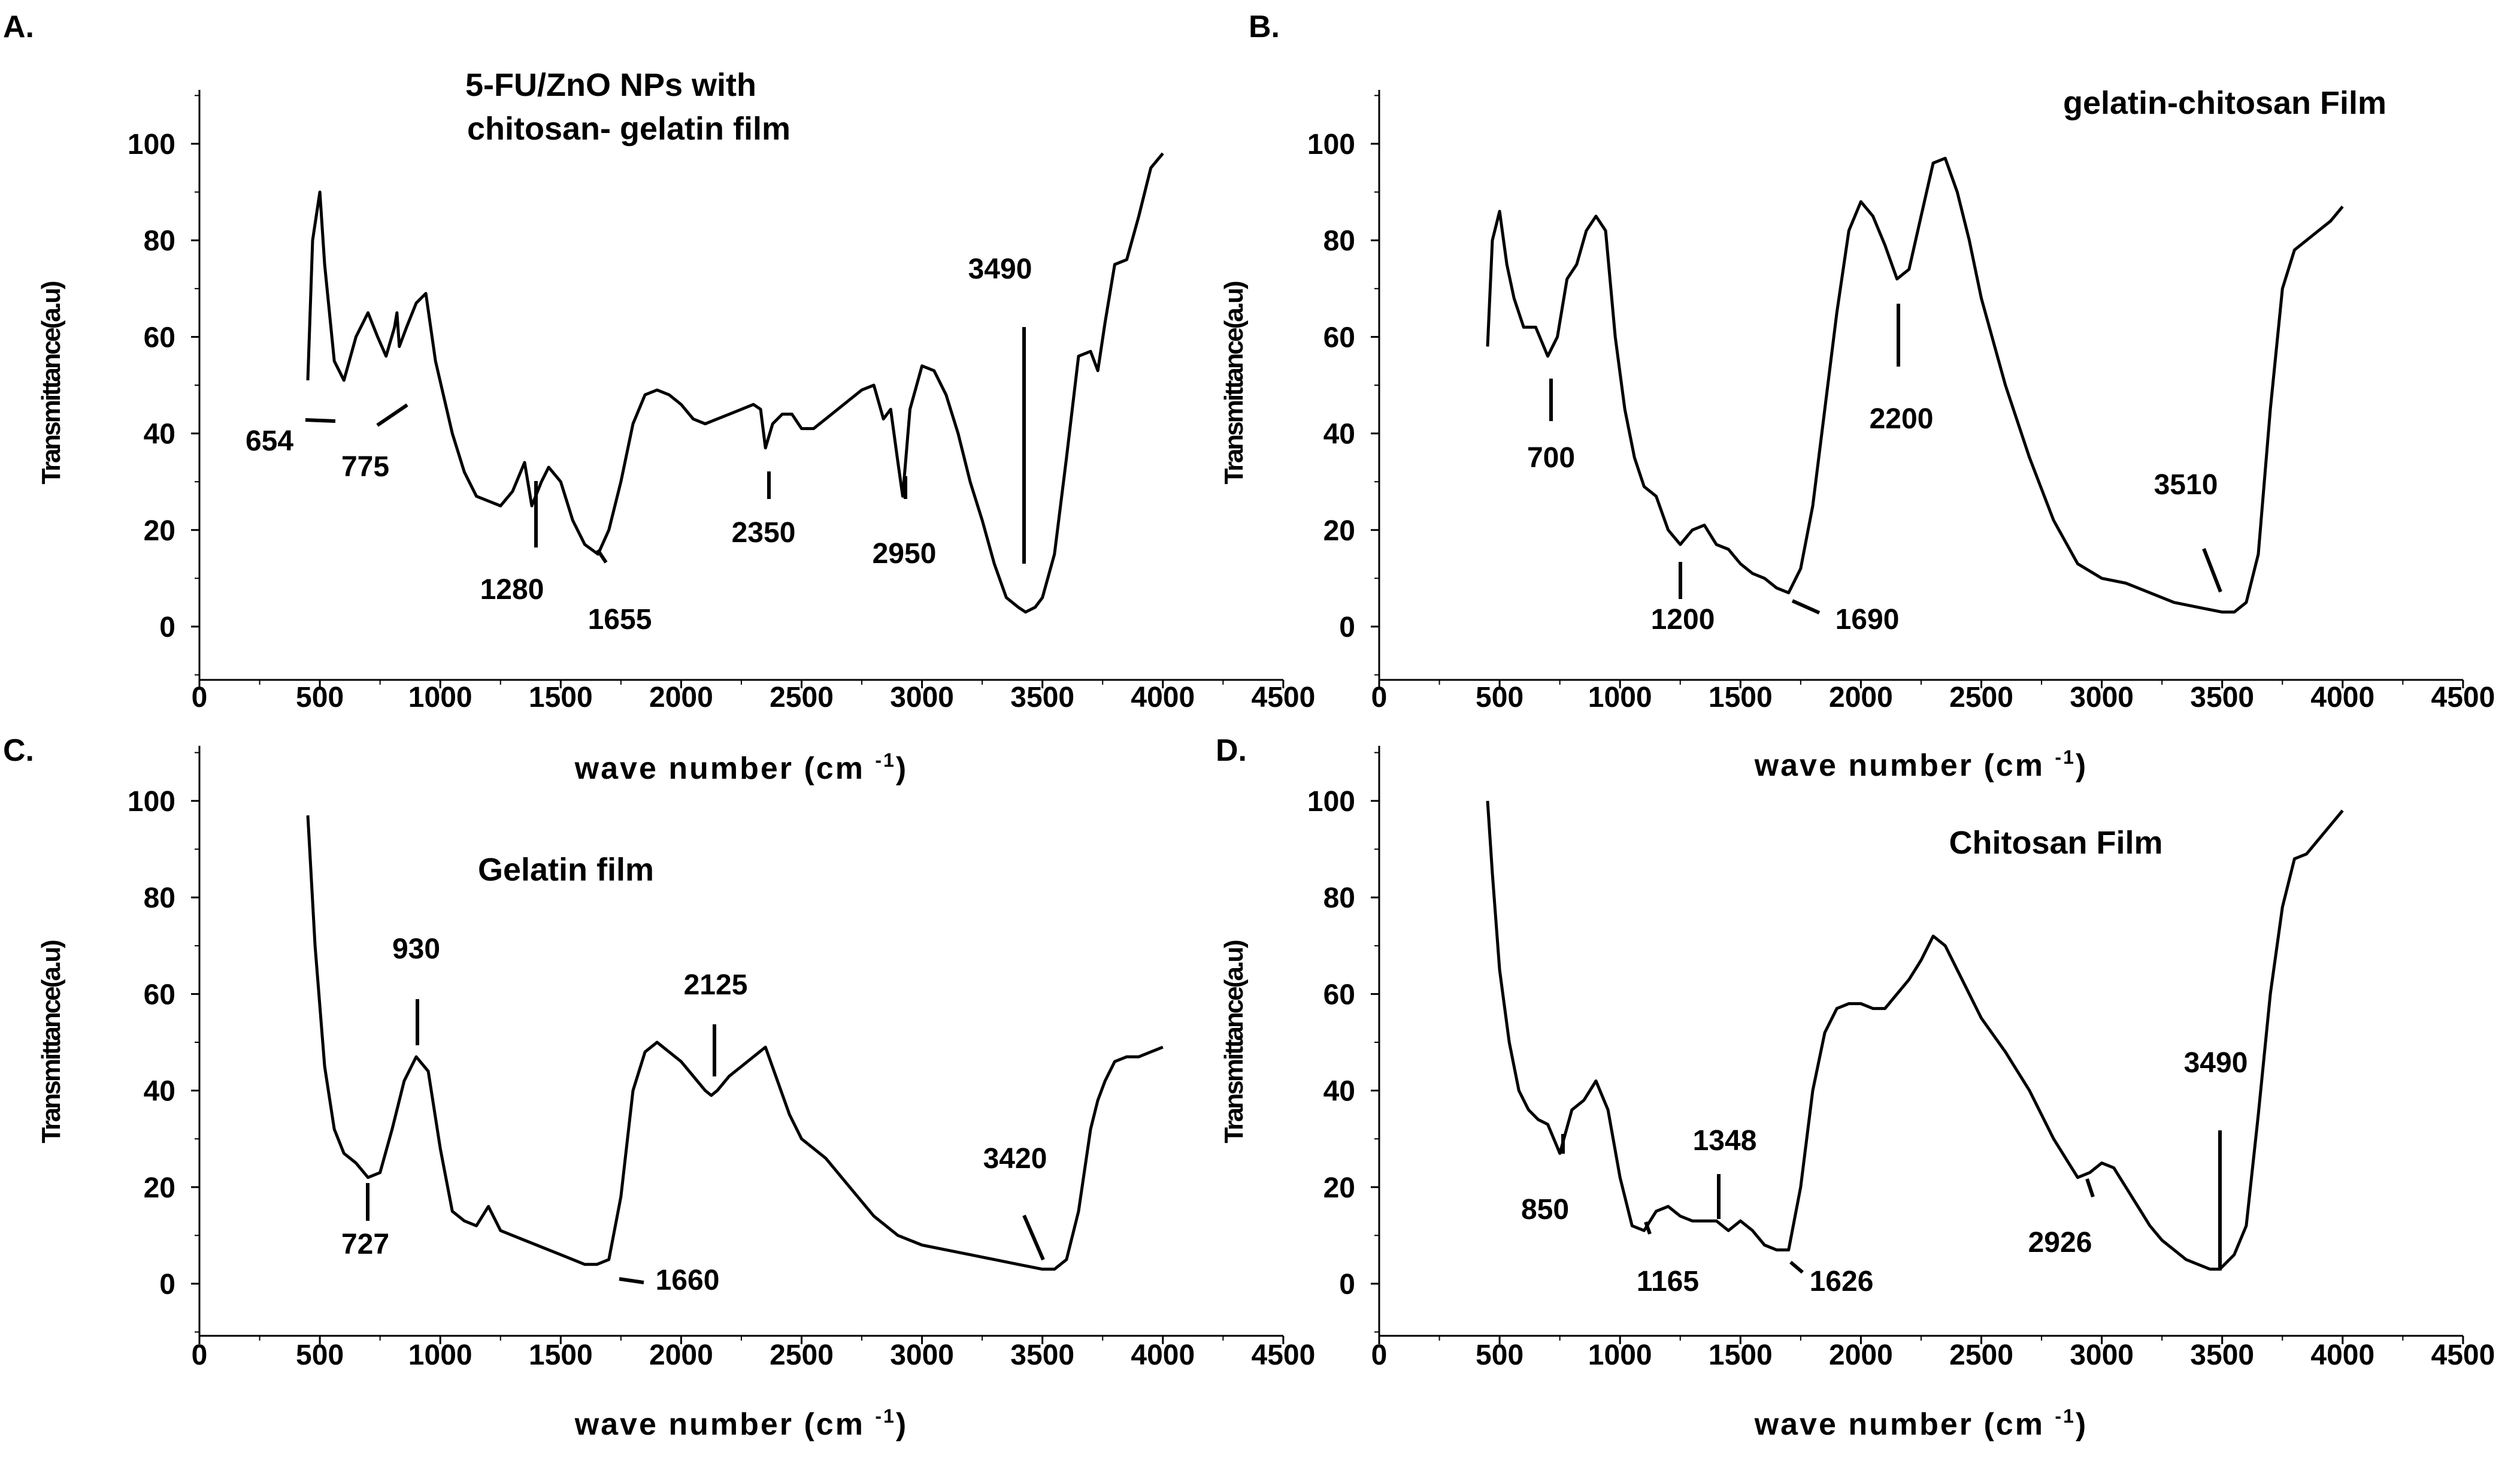  Describe the element at coordinates (610, 85) in the screenshot. I see `chart-title: 5-FU/ZnO NPs with` at that location.